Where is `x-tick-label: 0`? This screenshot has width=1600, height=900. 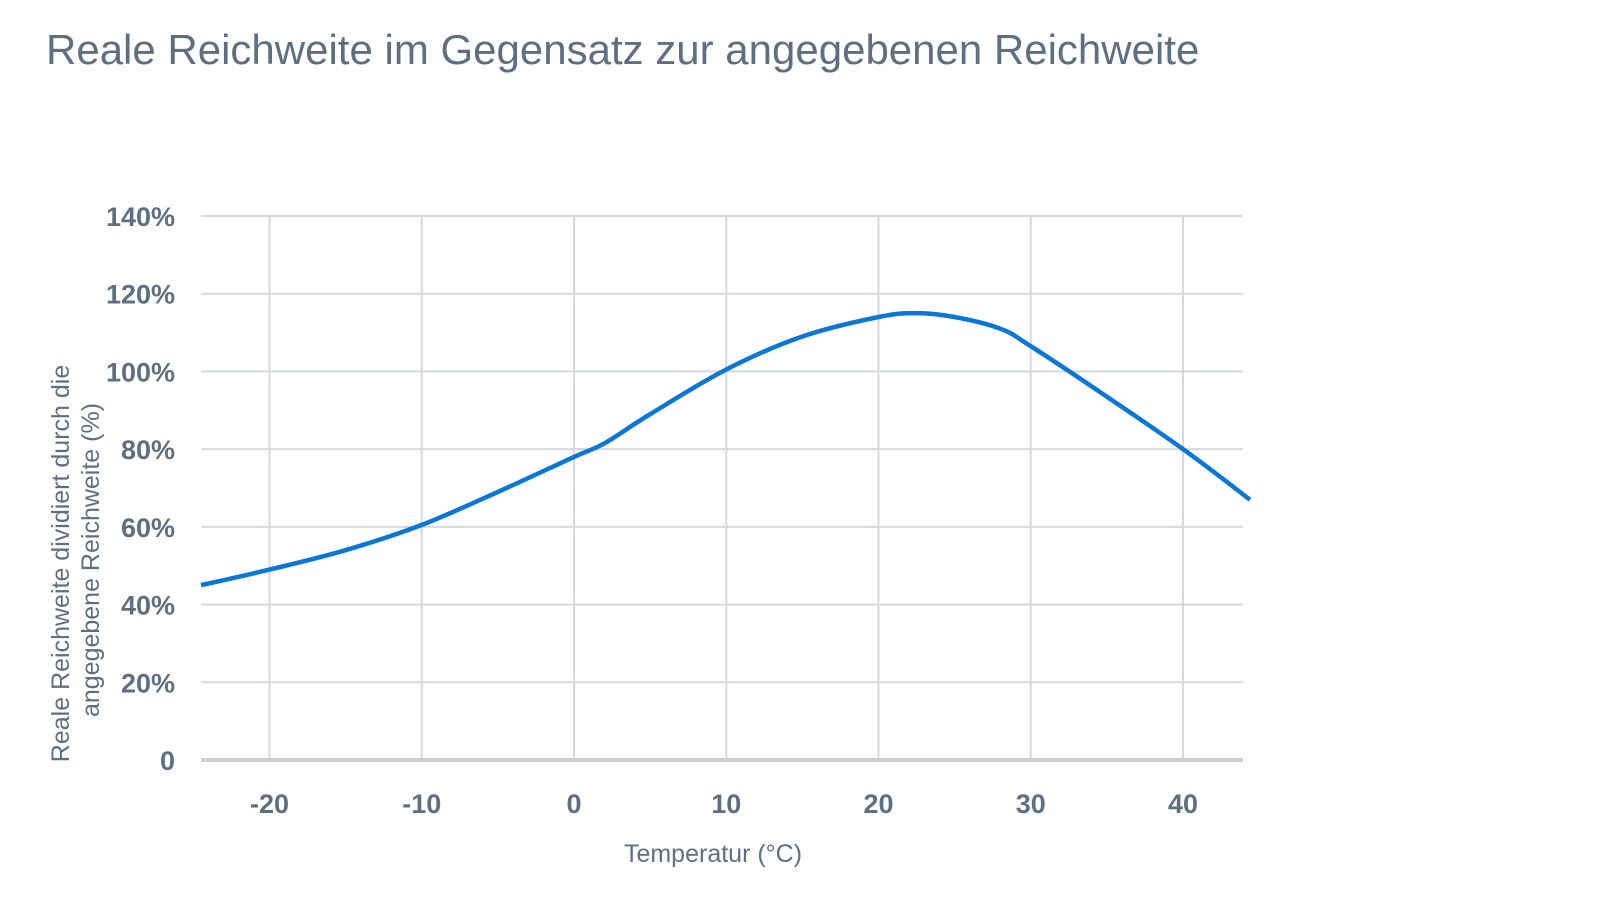 x-tick-label: 0 is located at coordinates (573, 804).